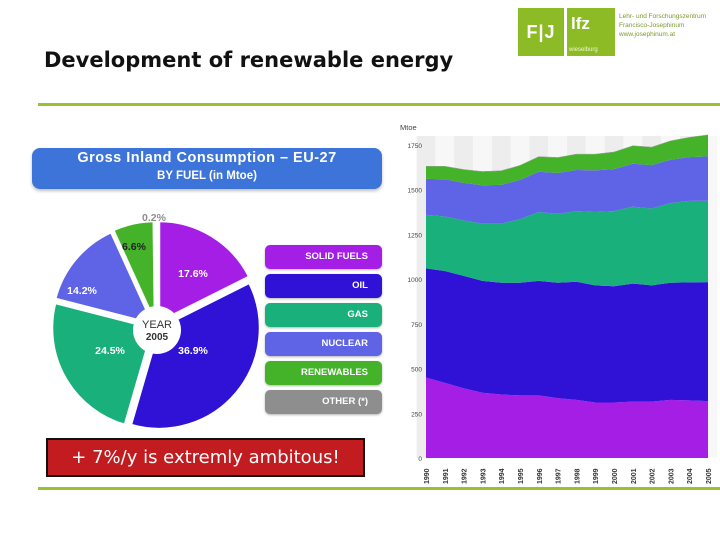  What do you see at coordinates (207, 176) in the screenshot?
I see `pie-chart-subtitle: BY FUEL (in Mtoe)` at bounding box center [207, 176].